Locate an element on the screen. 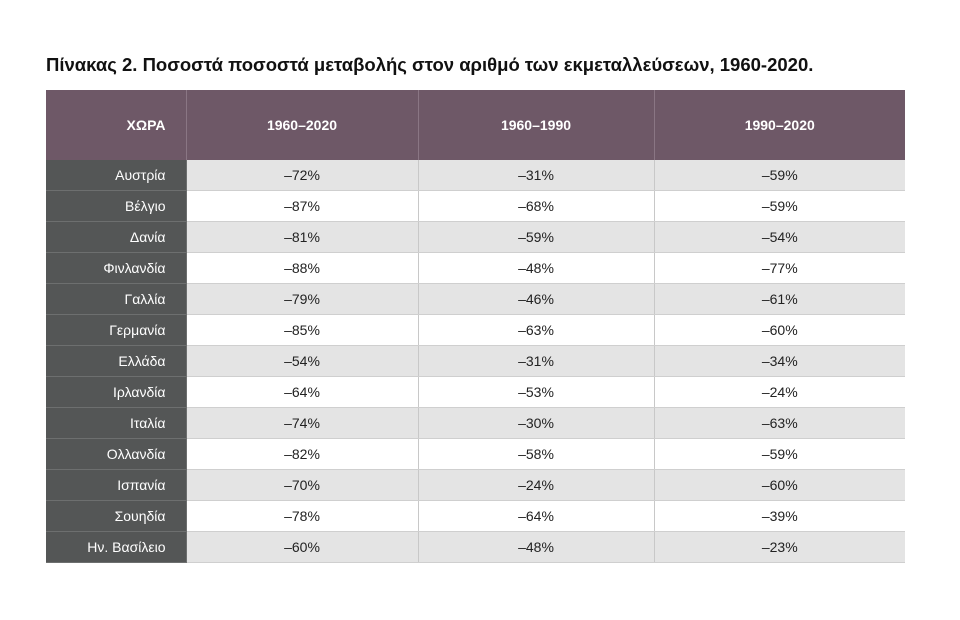  value-cell-1990-2020: –34% is located at coordinates (779, 361).